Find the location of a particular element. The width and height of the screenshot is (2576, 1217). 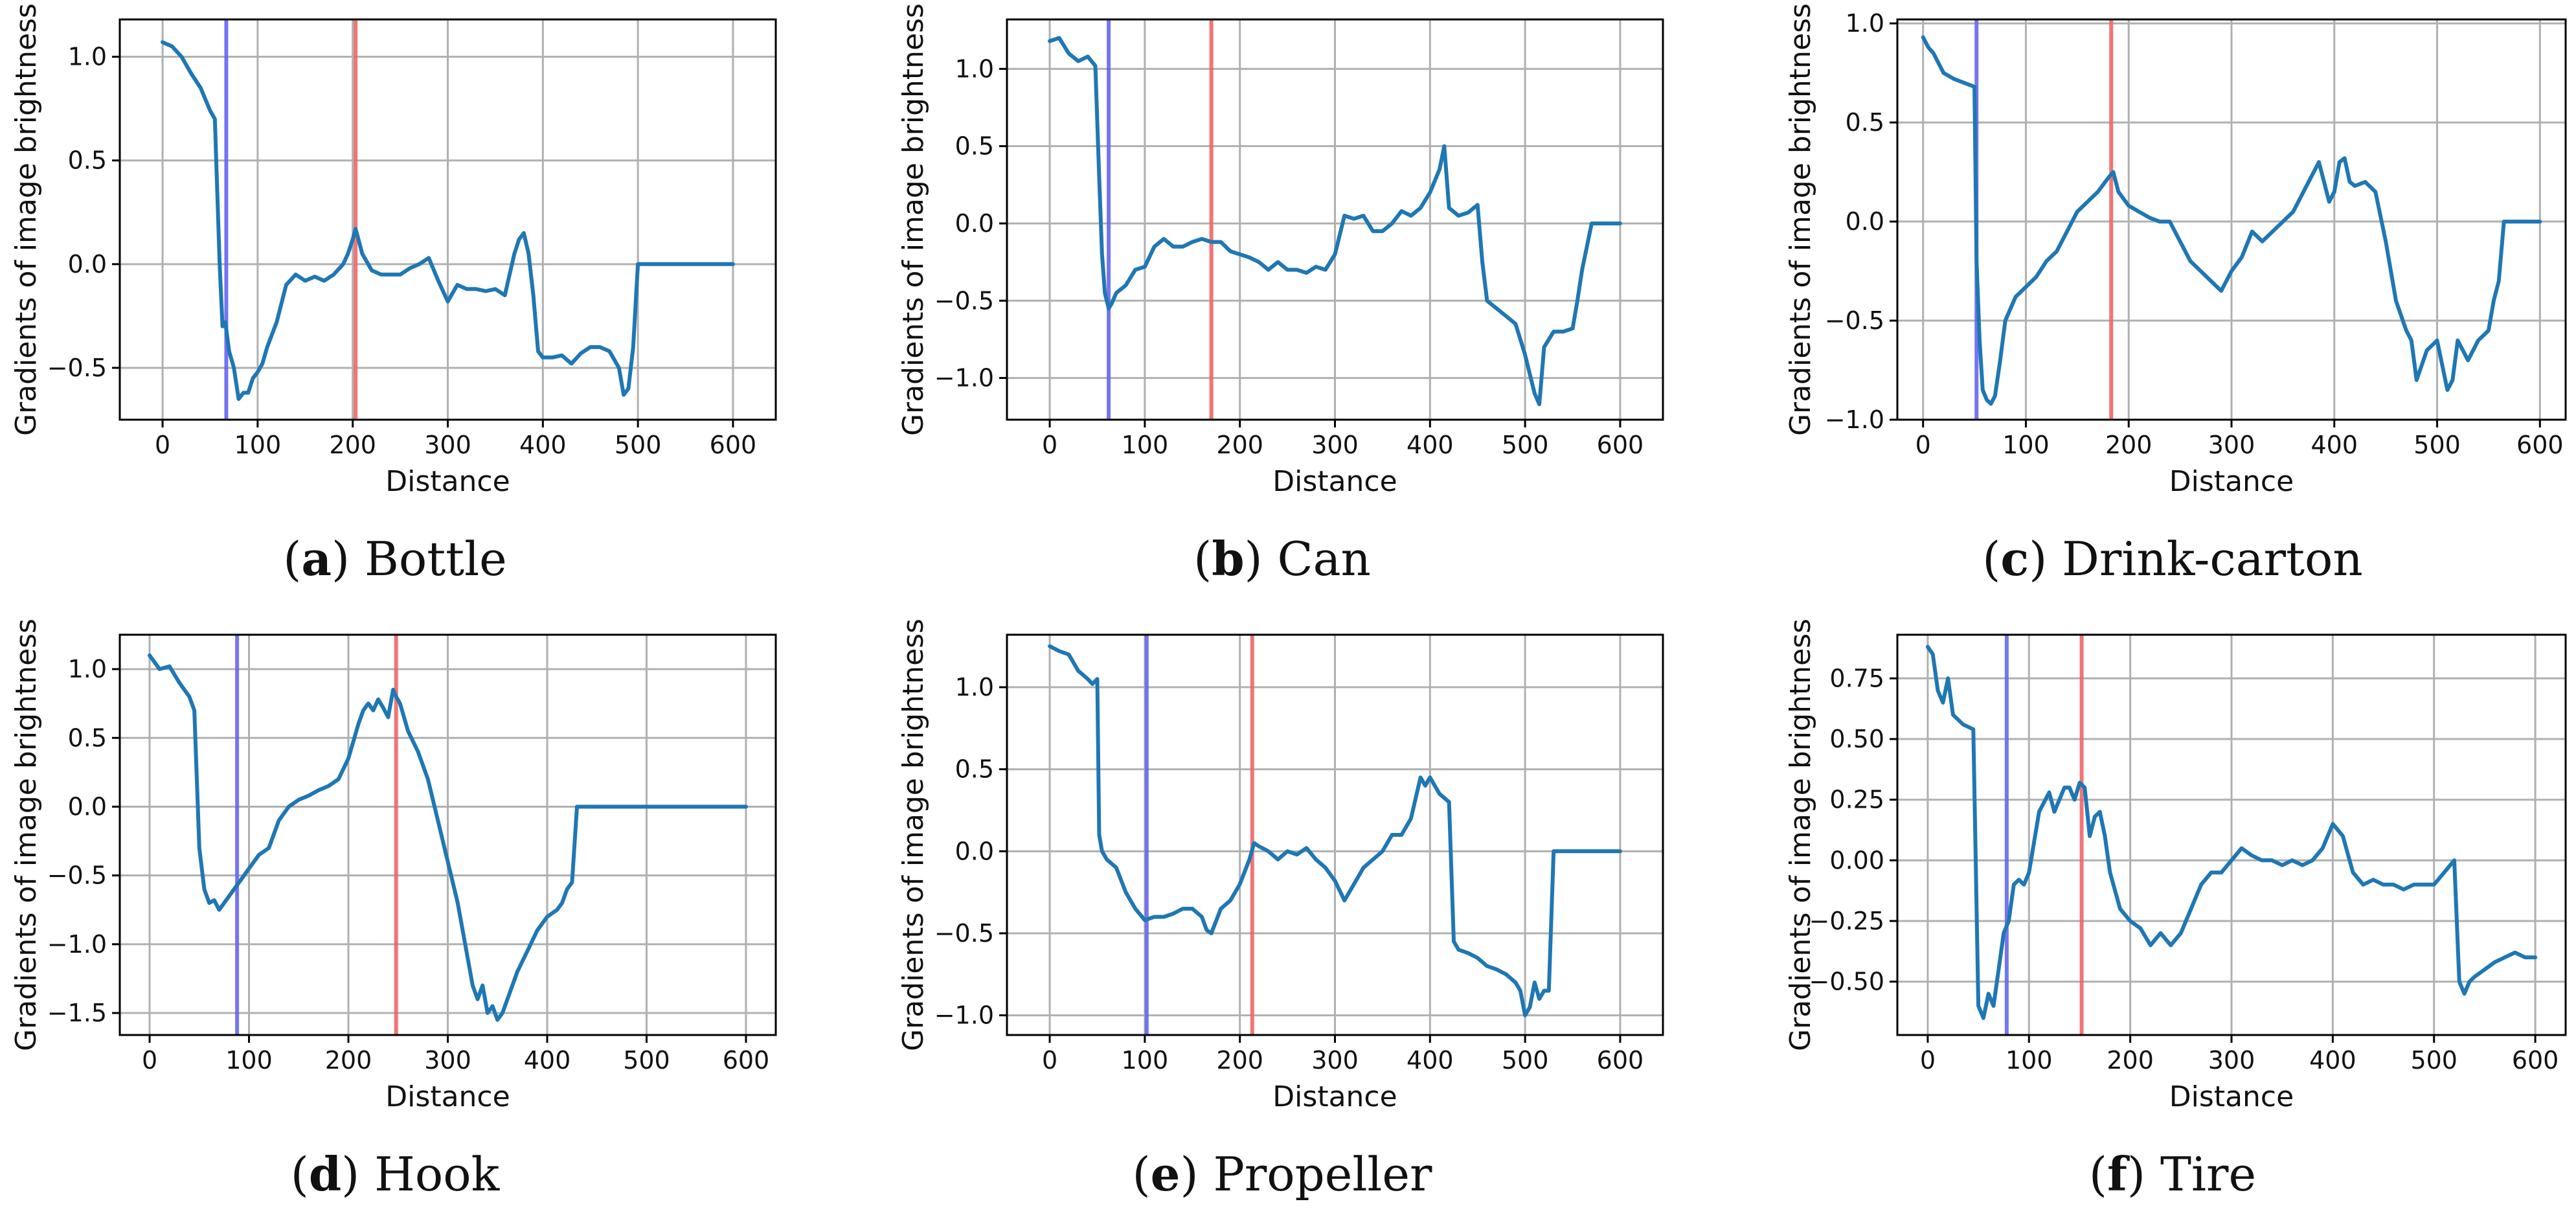

caption-label: f is located at coordinates (2117, 1173).